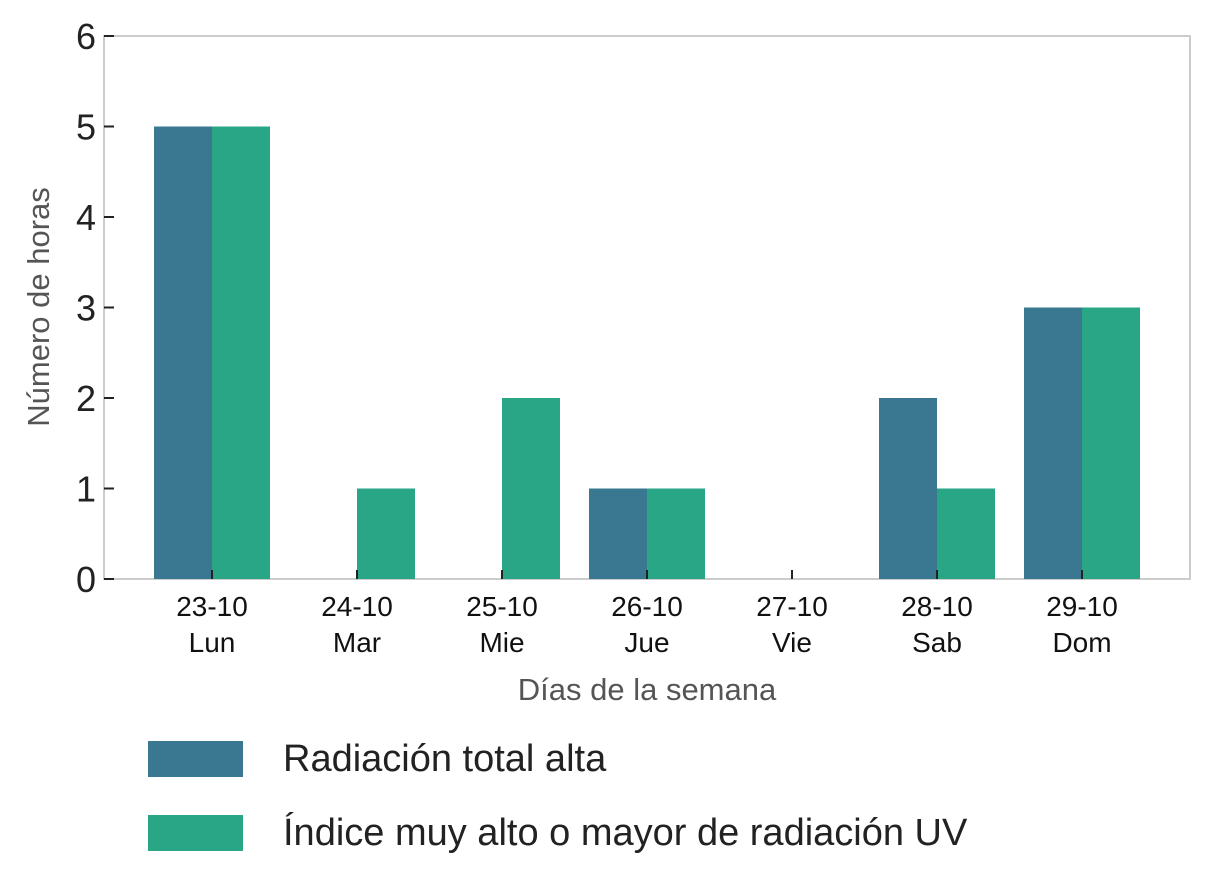 This screenshot has height=886, width=1209. What do you see at coordinates (647, 606) in the screenshot?
I see `x-tick-label-date: 26-10` at bounding box center [647, 606].